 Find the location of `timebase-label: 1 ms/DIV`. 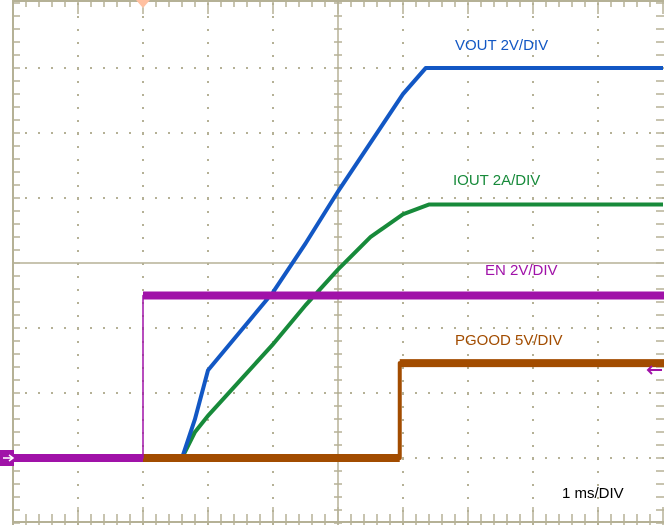

timebase-label: 1 ms/DIV is located at coordinates (593, 493).